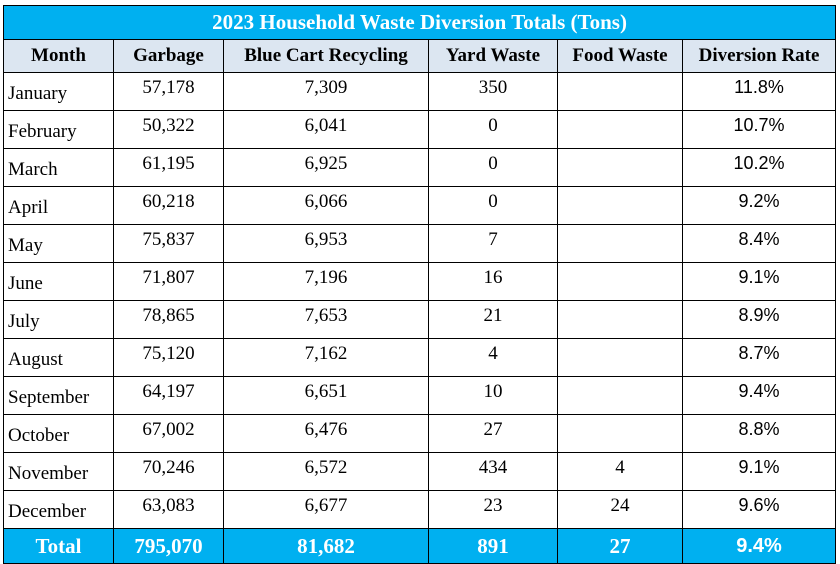 This screenshot has width=840, height=564. I want to click on cell-diversion-rate: 9.2%, so click(759, 205).